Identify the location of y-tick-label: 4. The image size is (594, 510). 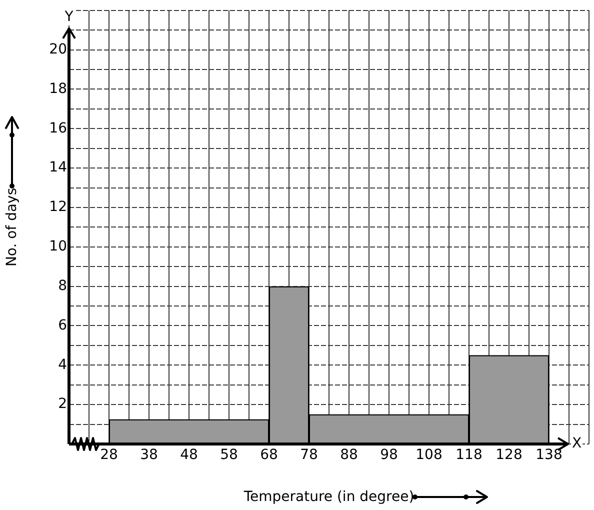
(63, 364).